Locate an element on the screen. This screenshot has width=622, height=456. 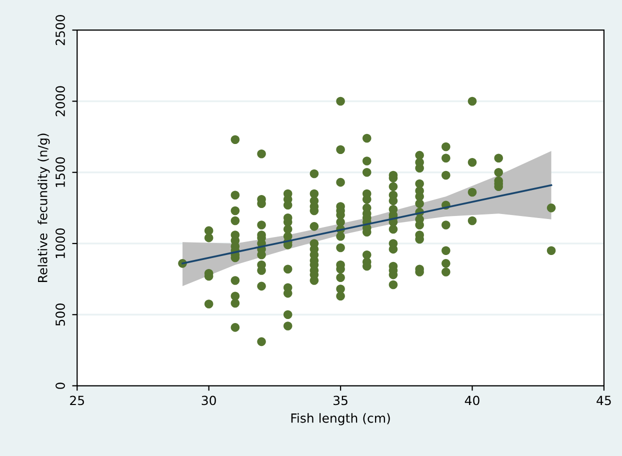
y-tick-label: 2000 is located at coordinates (60, 101).